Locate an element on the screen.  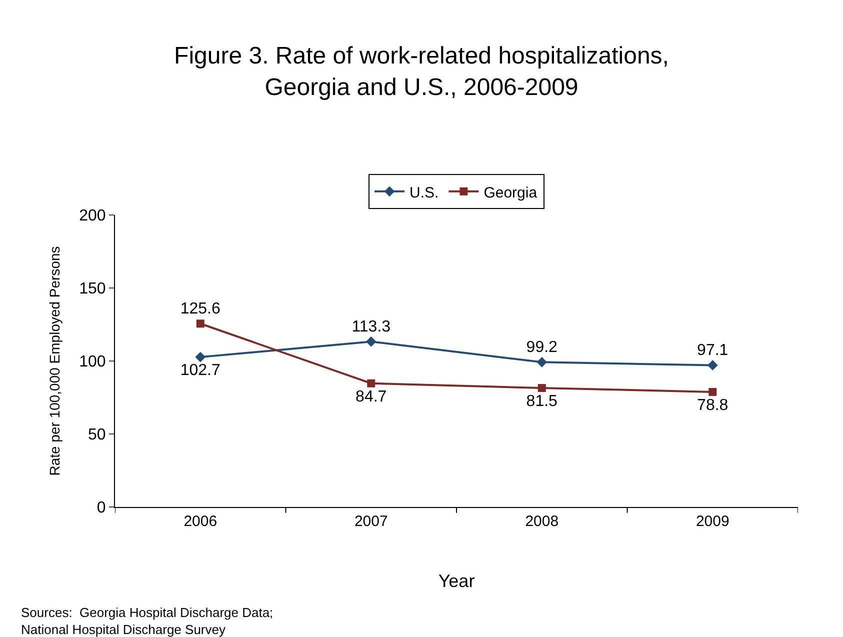
x-tick-label: 2009 is located at coordinates (713, 521).